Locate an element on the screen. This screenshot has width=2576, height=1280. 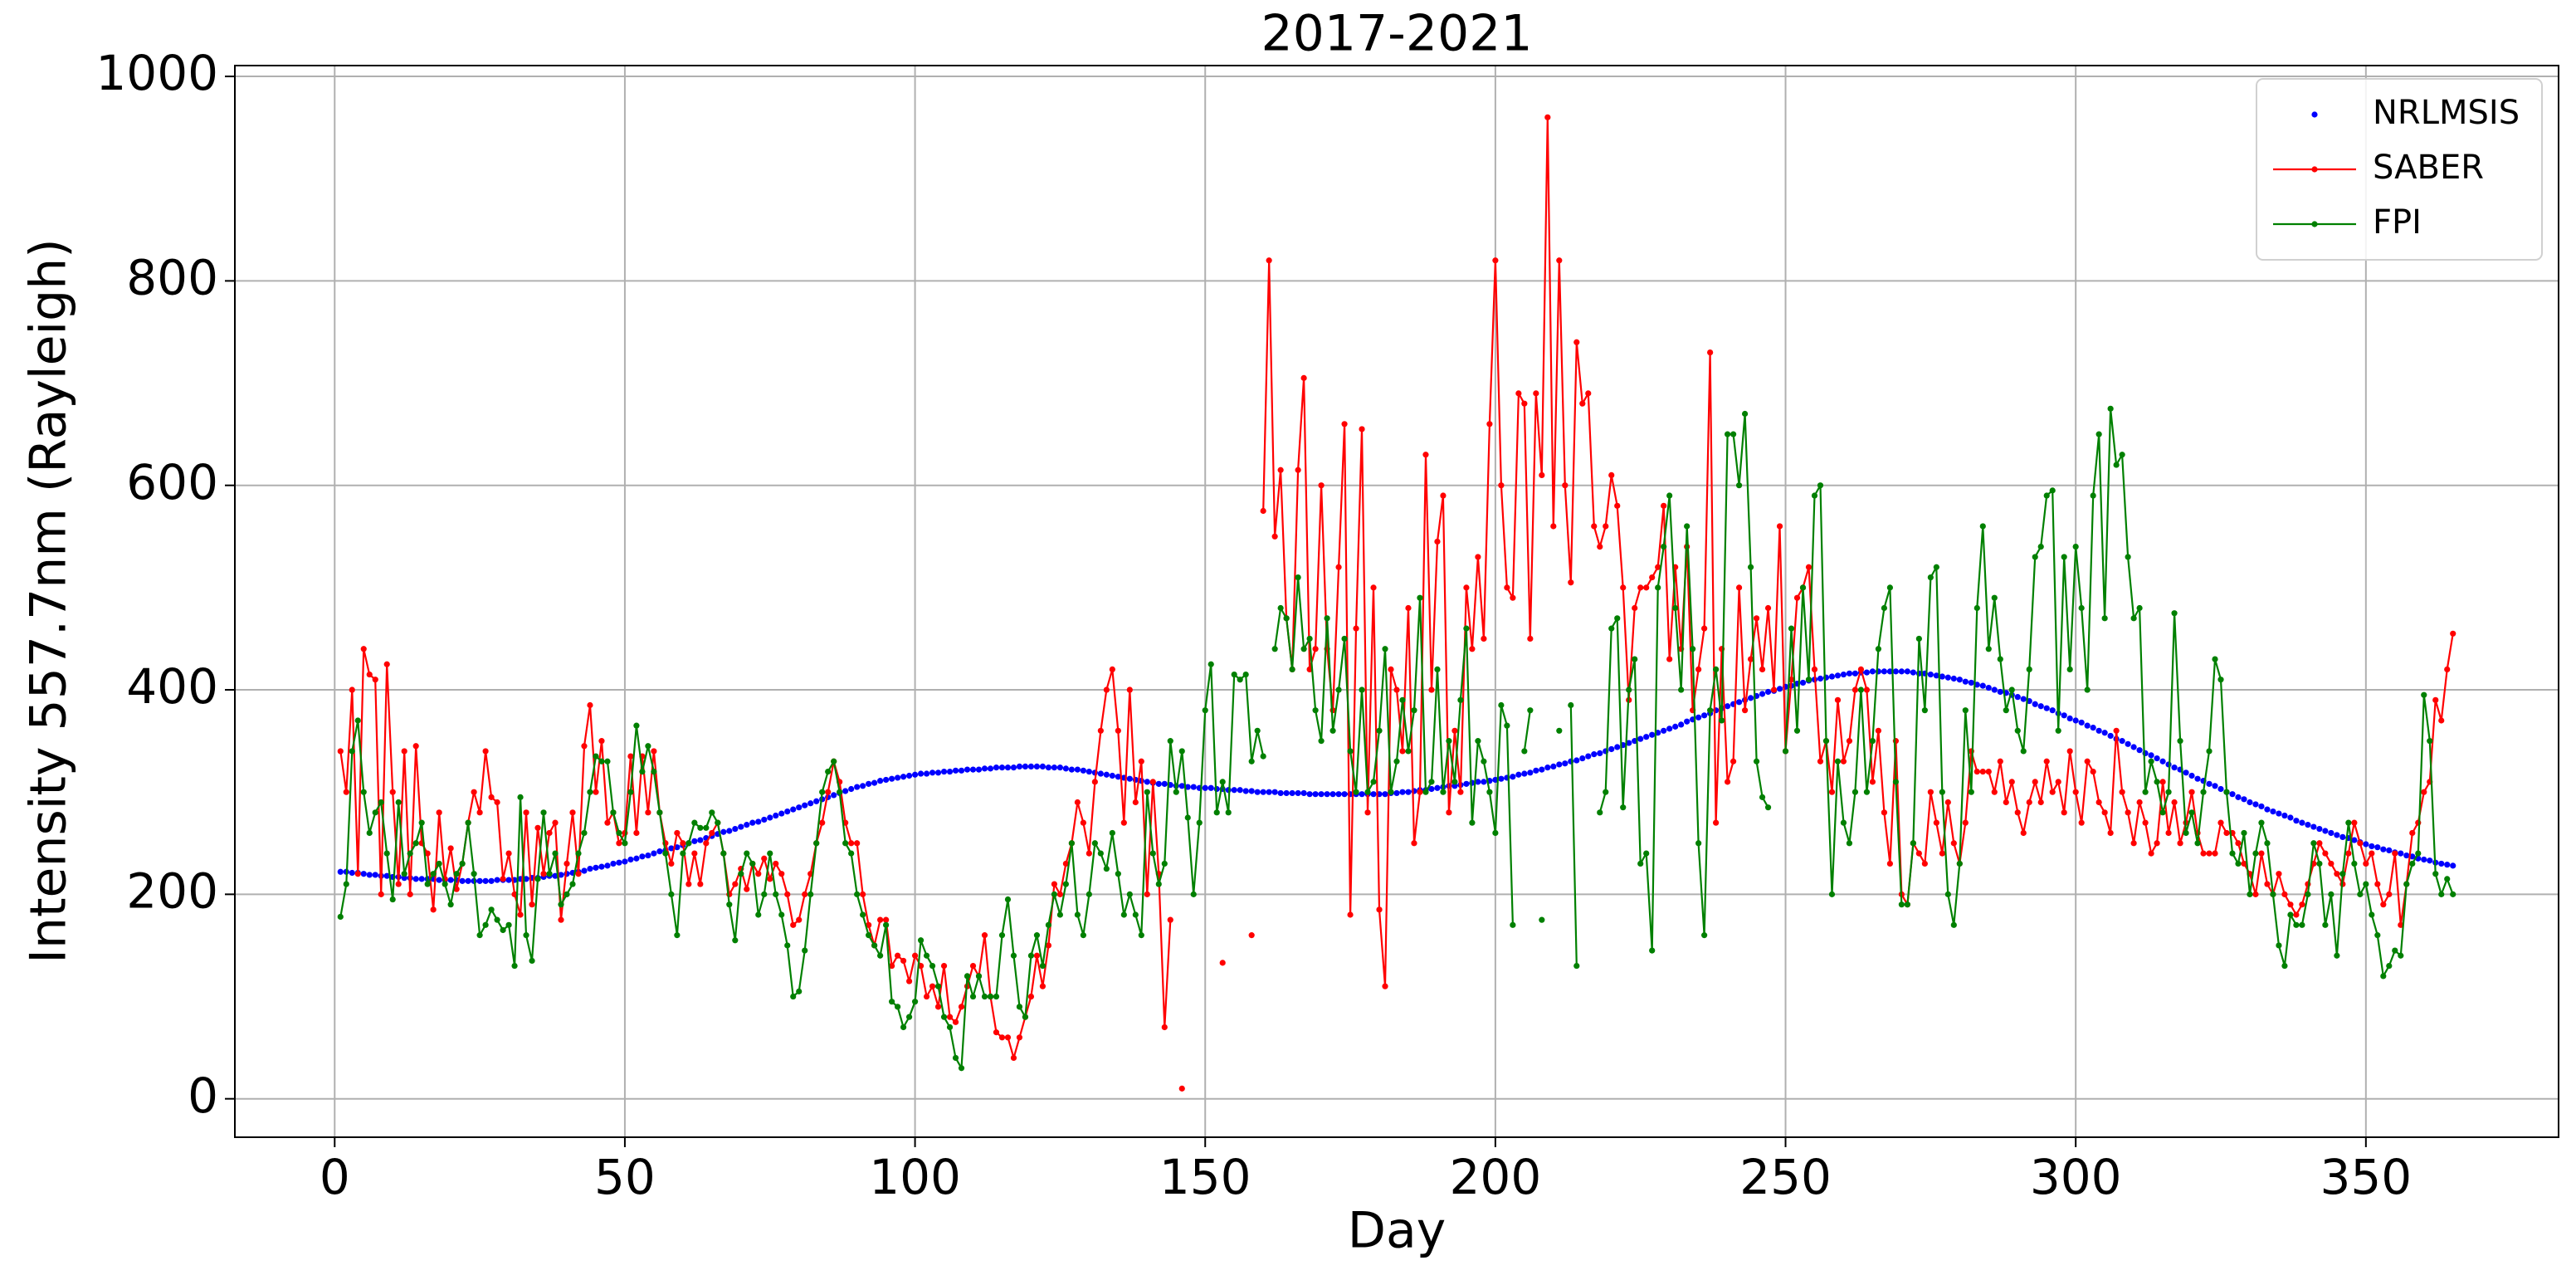
y-tick-label: 800 is located at coordinates (172, 277).